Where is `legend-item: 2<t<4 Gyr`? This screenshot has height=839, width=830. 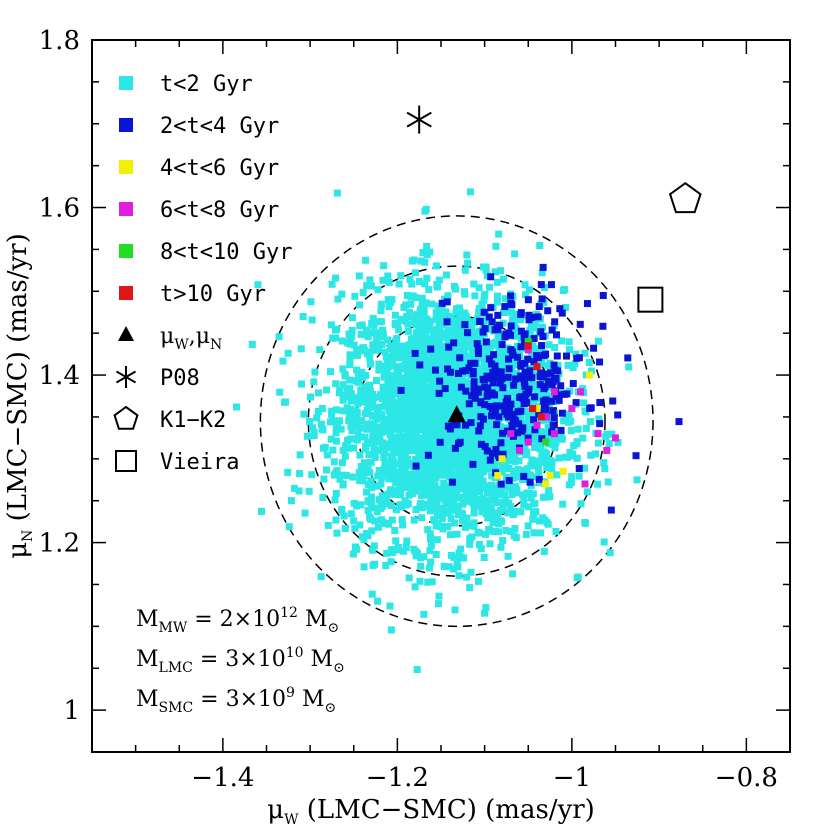
legend-item: 2<t<4 Gyr is located at coordinates (199, 126).